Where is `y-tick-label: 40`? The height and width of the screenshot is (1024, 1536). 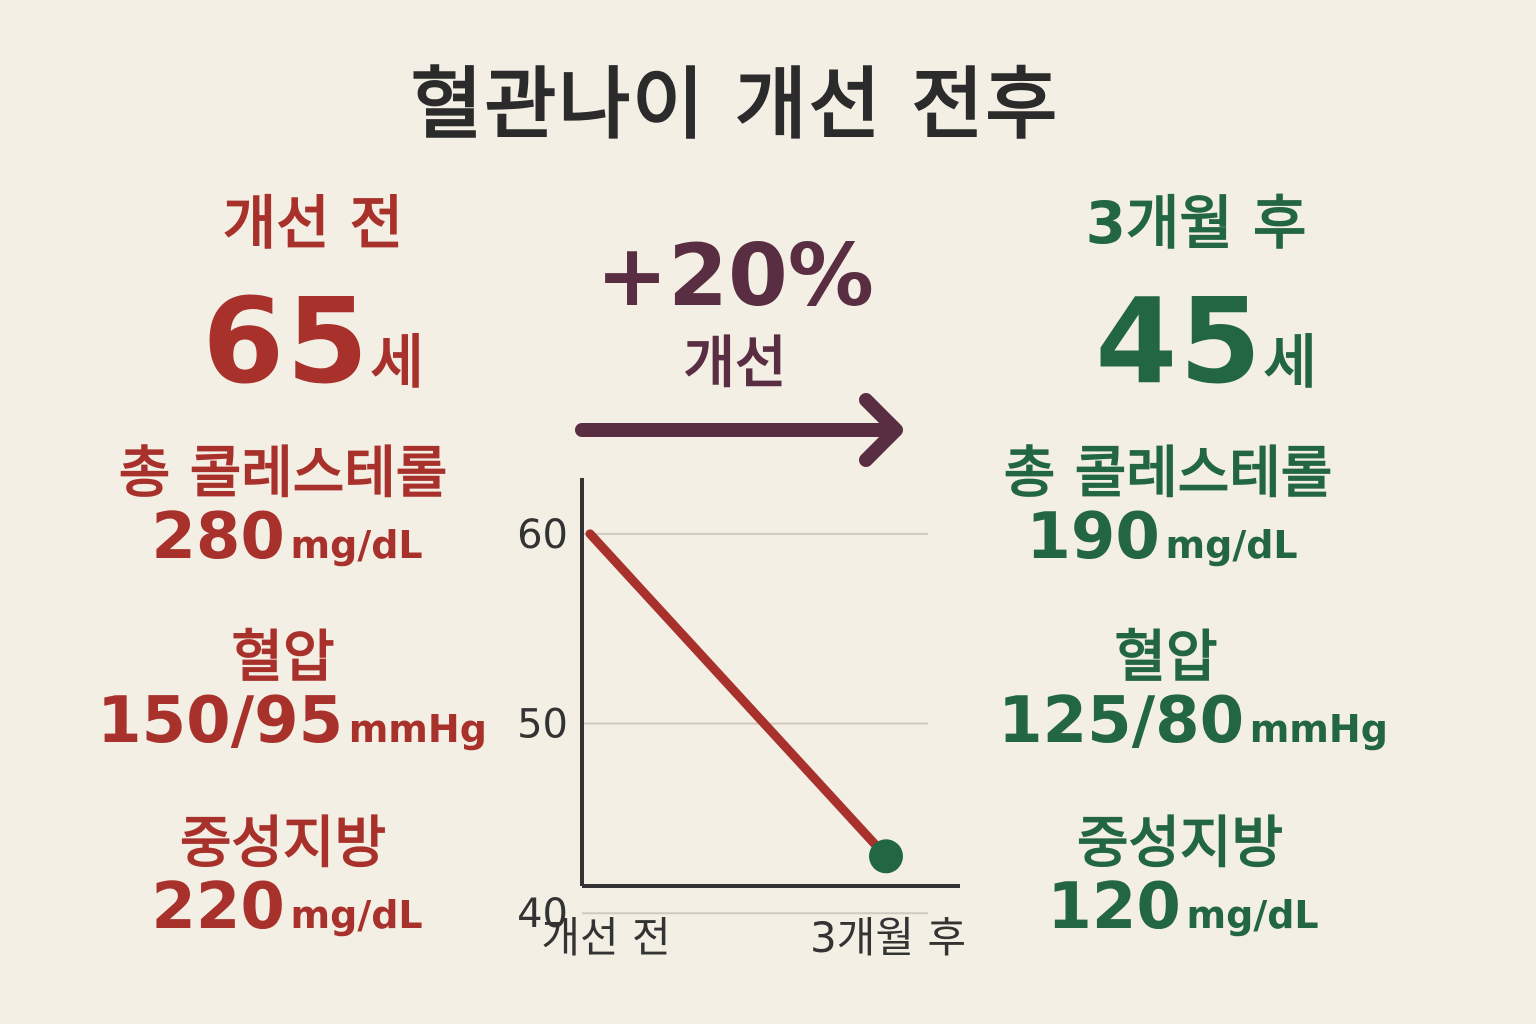 y-tick-label: 40 is located at coordinates (542, 914).